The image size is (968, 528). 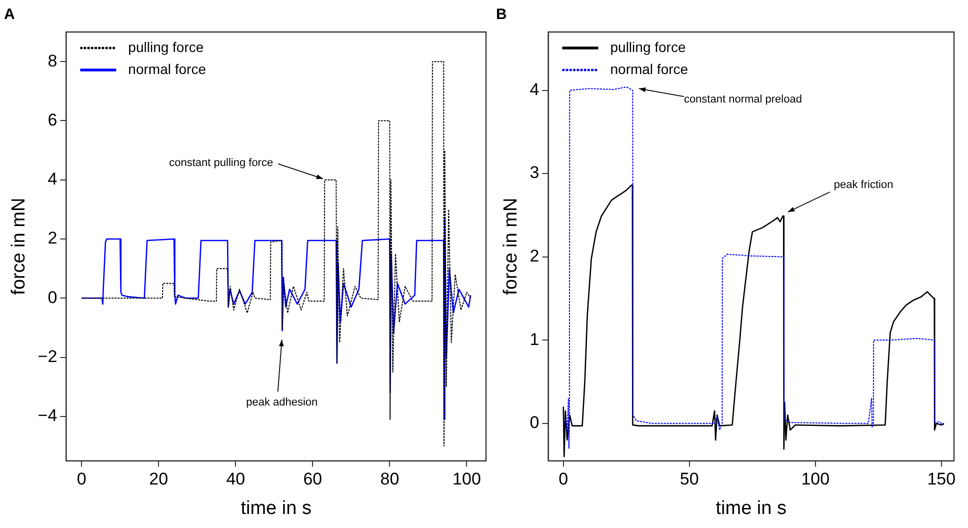 I want to click on chart-title: B, so click(x=501, y=15).